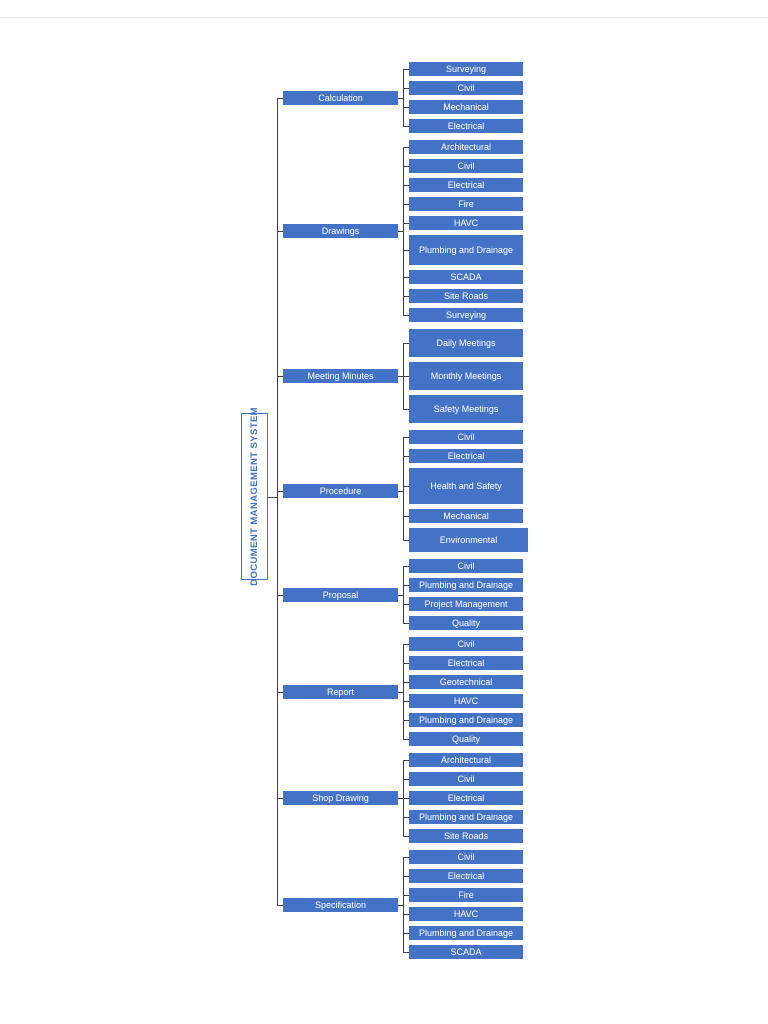 The image size is (768, 1024). I want to click on leaf-label: Quality, so click(465, 739).